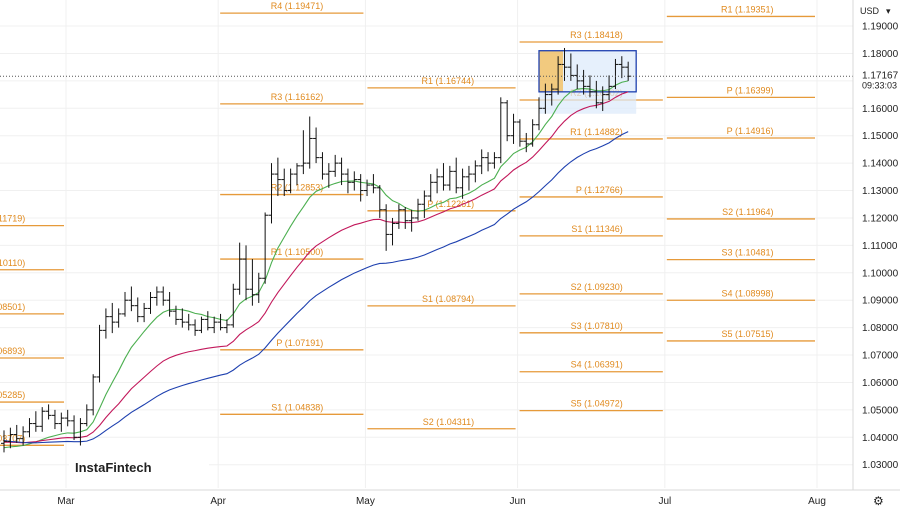 This screenshot has width=900, height=510. What do you see at coordinates (12, 351) in the screenshot?
I see `pivot-label: R2 (1.06893)` at bounding box center [12, 351].